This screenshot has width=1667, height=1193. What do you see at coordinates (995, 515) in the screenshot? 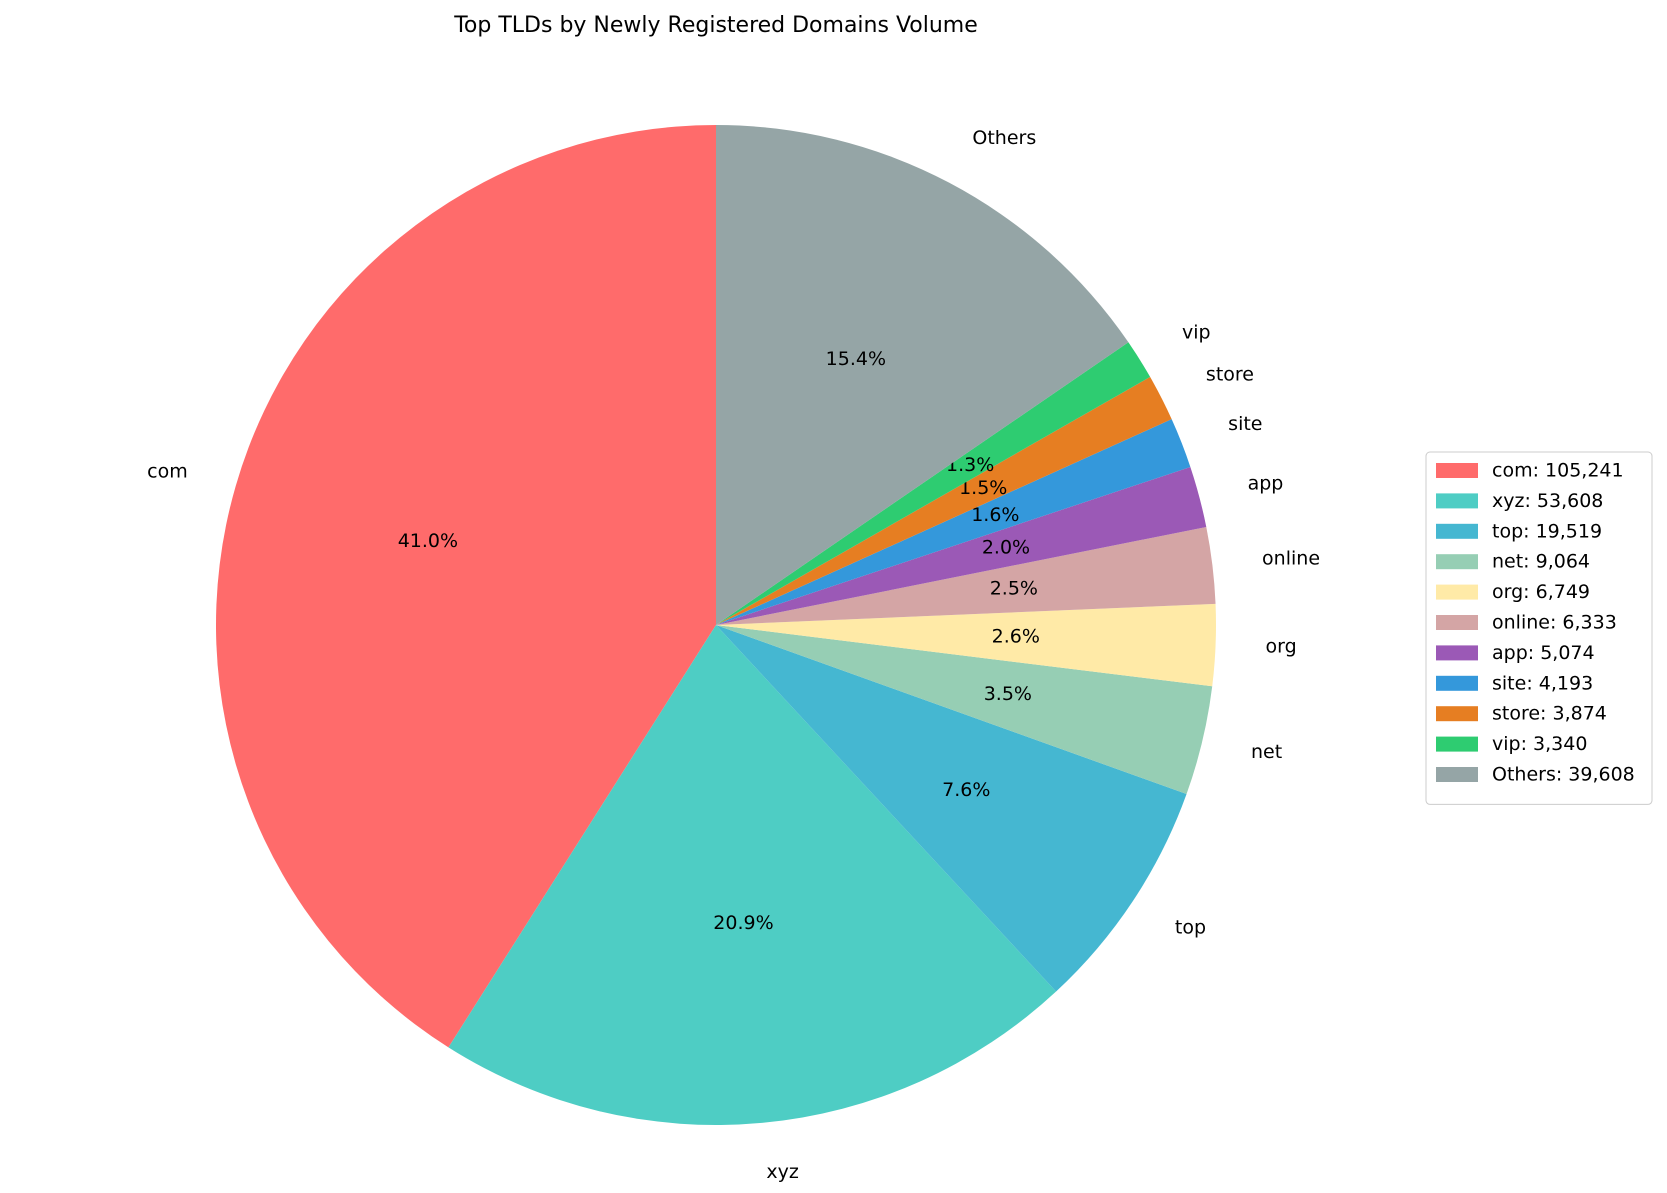
I see `value-label: 1.6%` at bounding box center [995, 515].